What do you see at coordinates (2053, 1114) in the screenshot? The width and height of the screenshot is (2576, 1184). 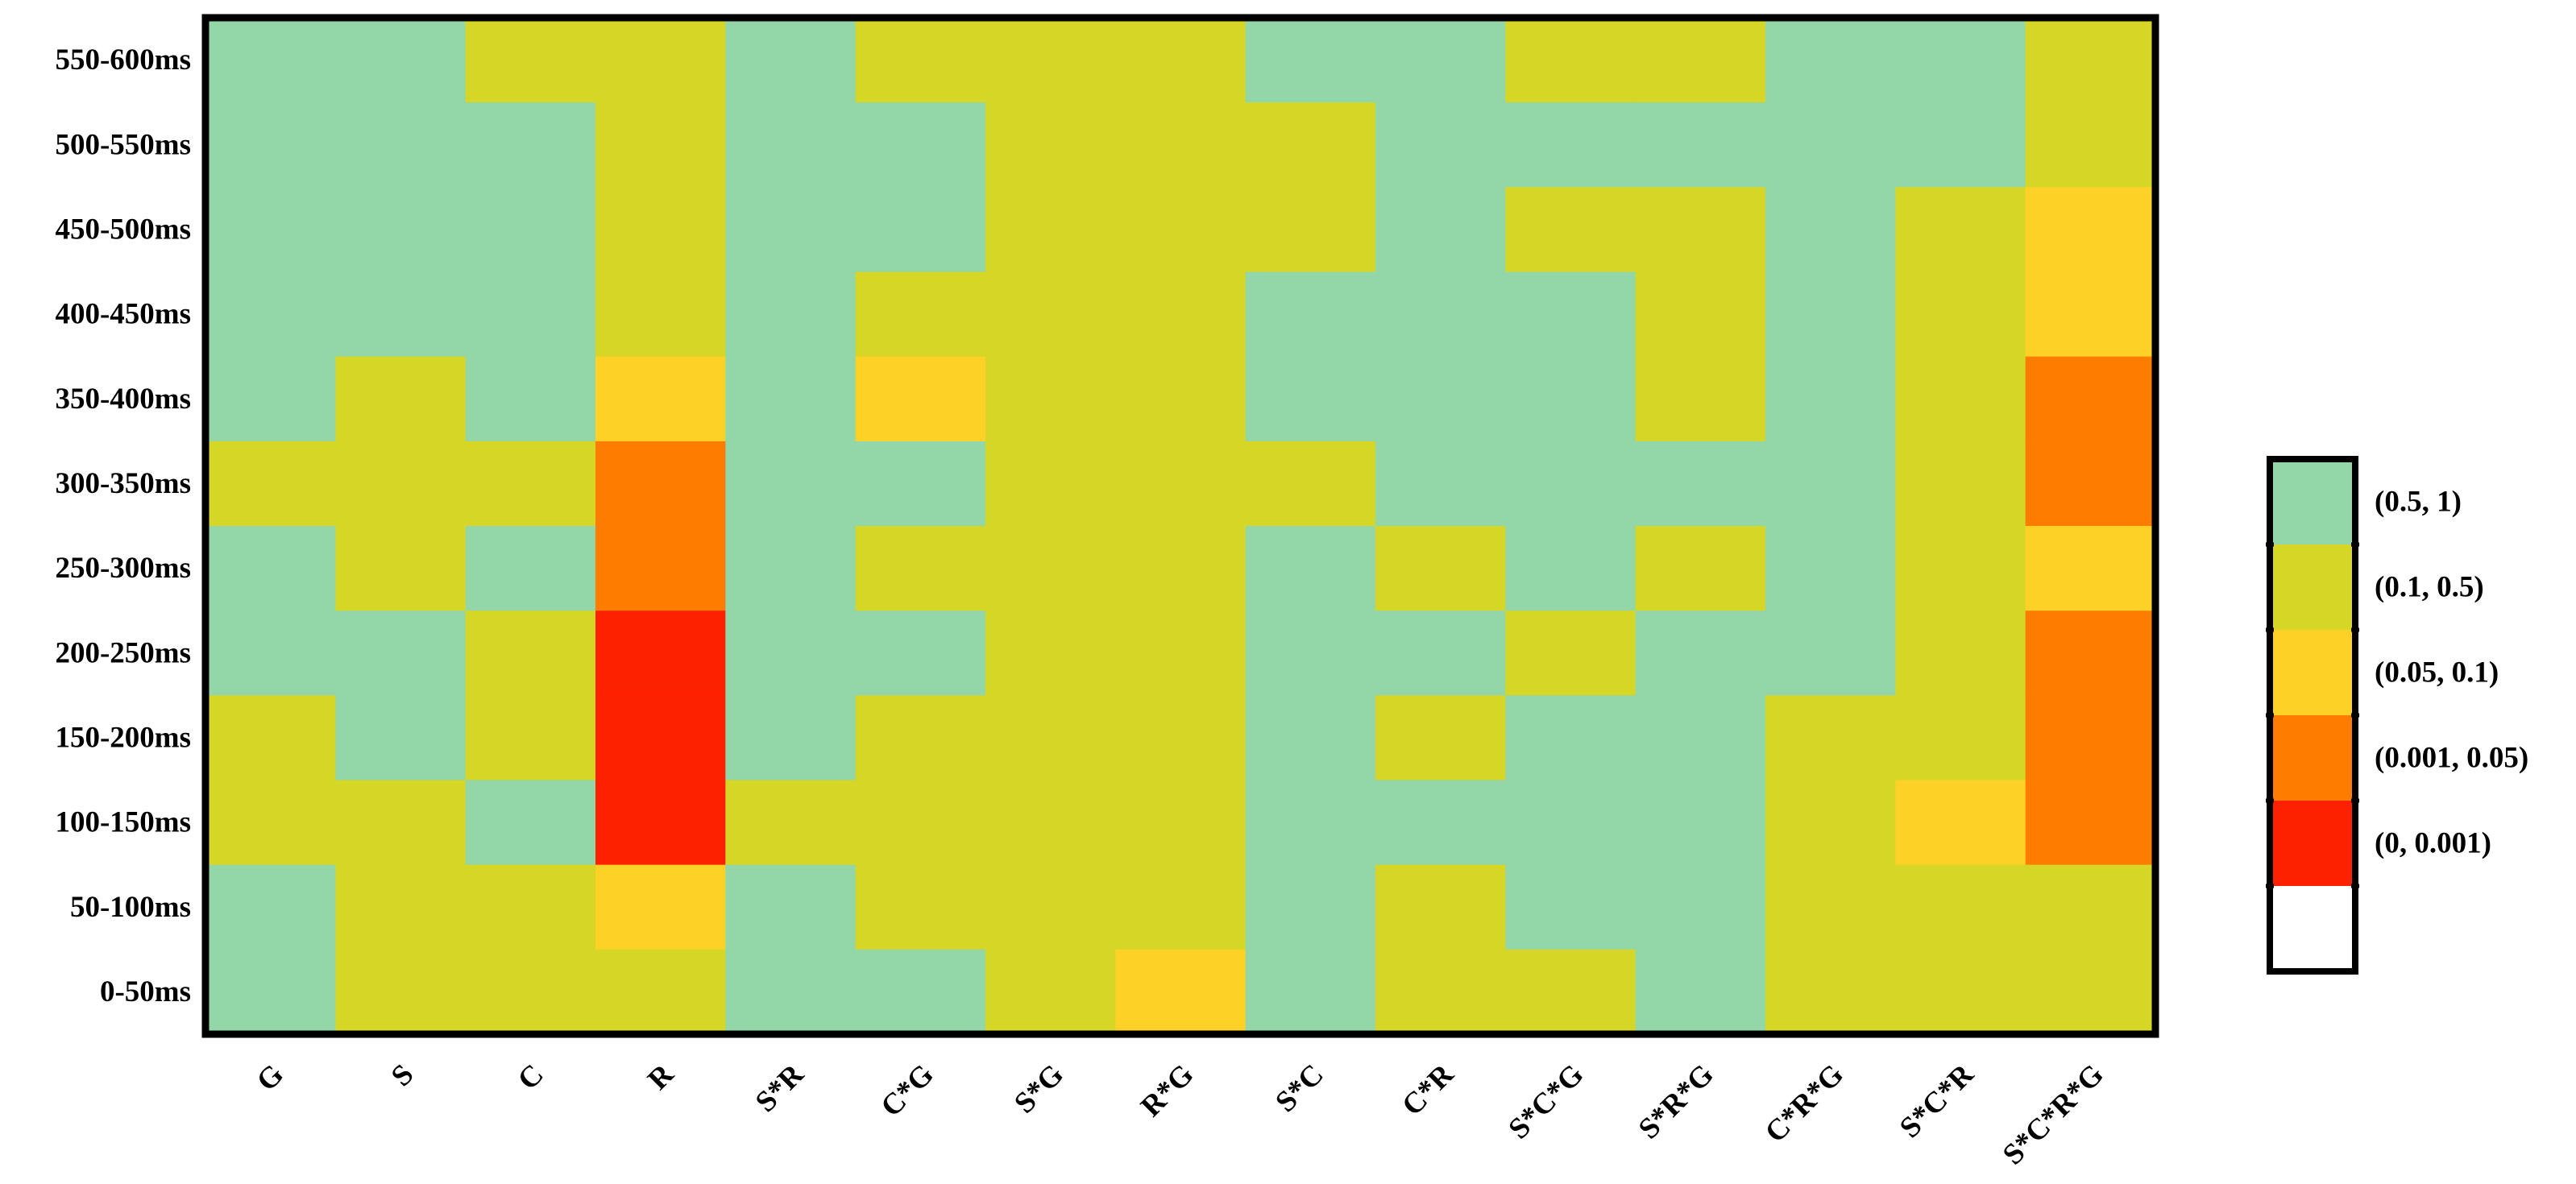 I see `x-tick-label: S*C*R*G` at bounding box center [2053, 1114].